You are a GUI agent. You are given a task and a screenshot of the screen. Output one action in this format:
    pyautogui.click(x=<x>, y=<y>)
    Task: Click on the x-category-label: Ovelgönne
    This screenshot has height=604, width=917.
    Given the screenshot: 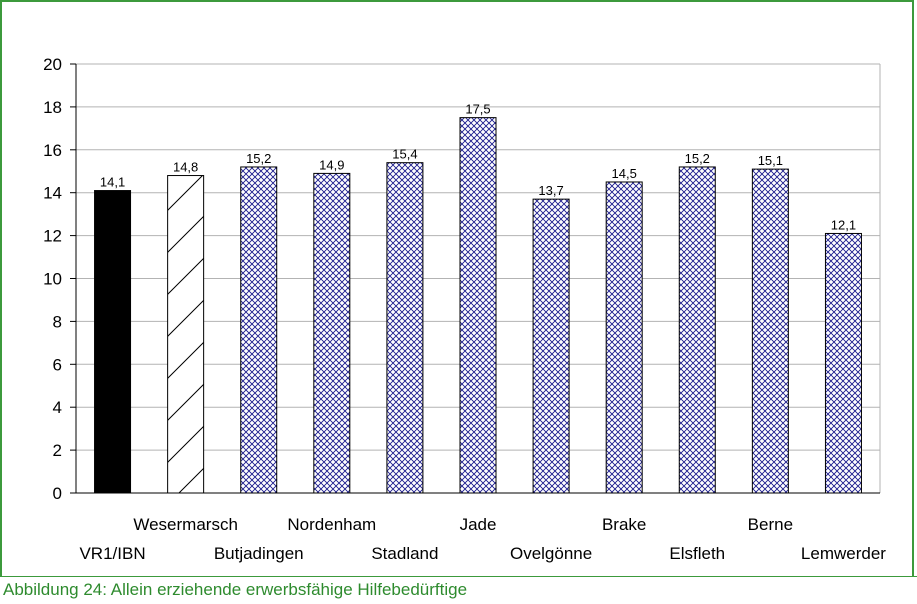 What is the action you would take?
    pyautogui.click(x=551, y=553)
    